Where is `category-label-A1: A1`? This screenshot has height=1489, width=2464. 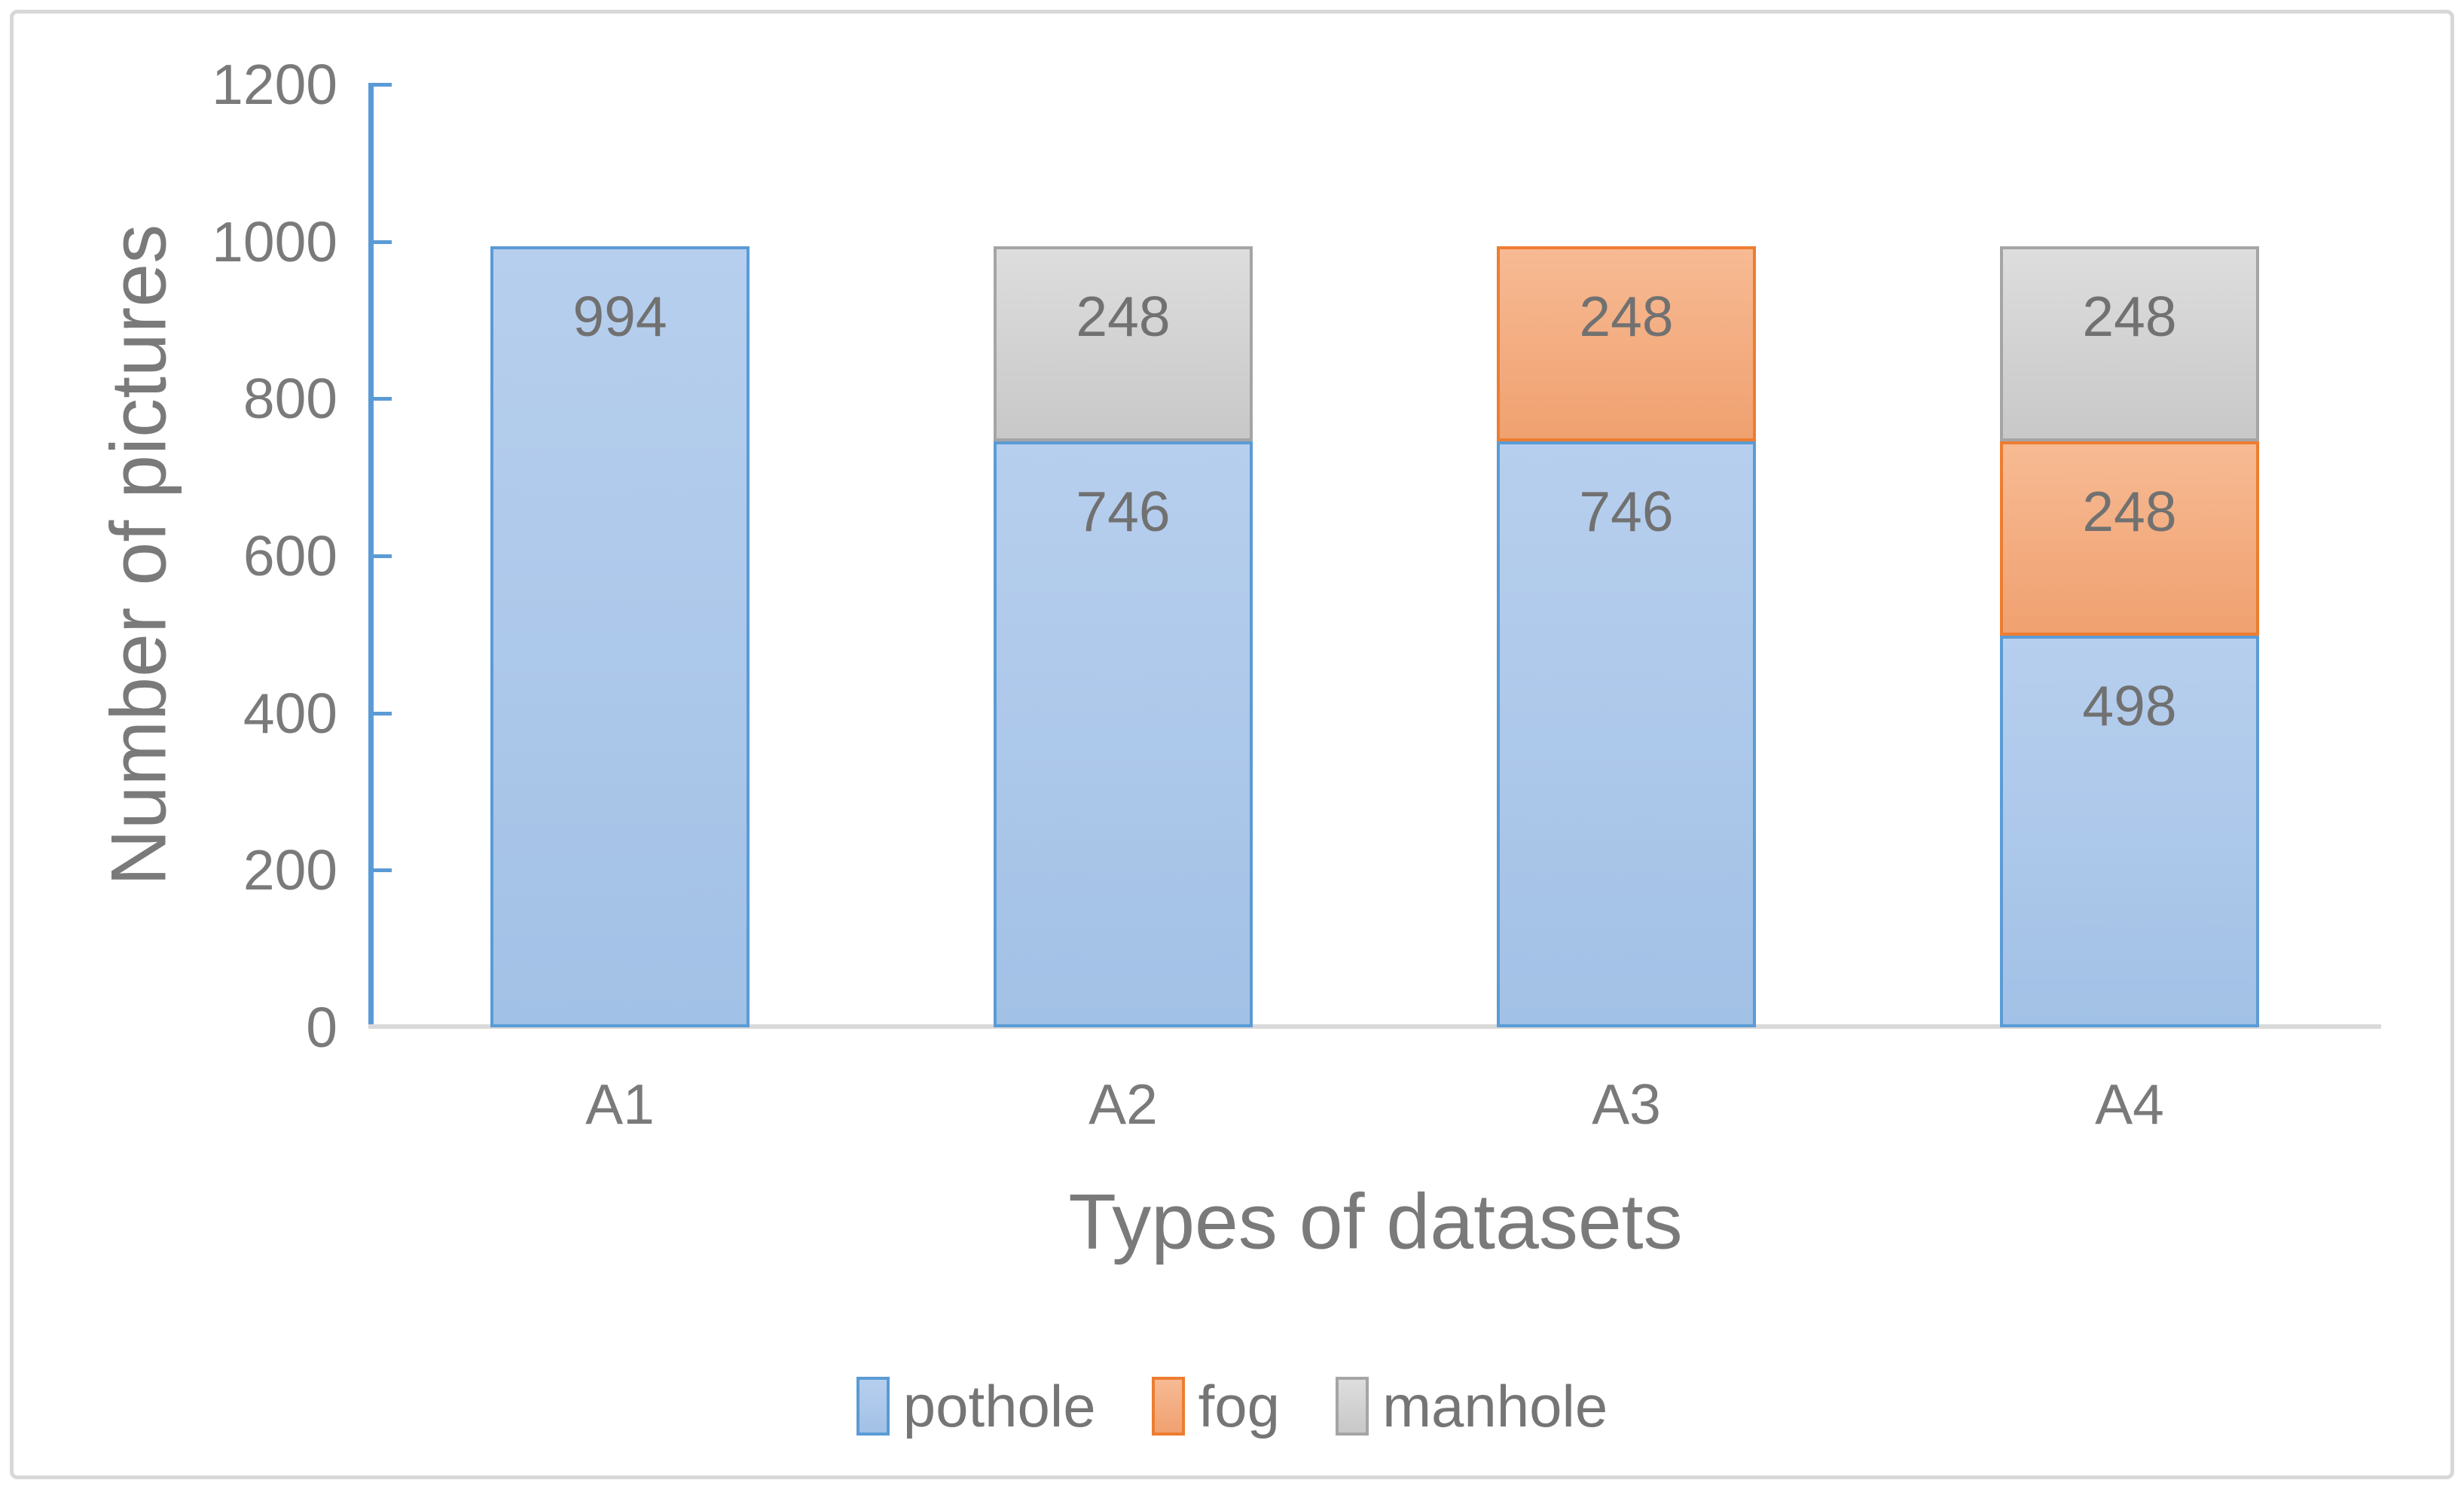
category-label-A1: A1 is located at coordinates (620, 1104).